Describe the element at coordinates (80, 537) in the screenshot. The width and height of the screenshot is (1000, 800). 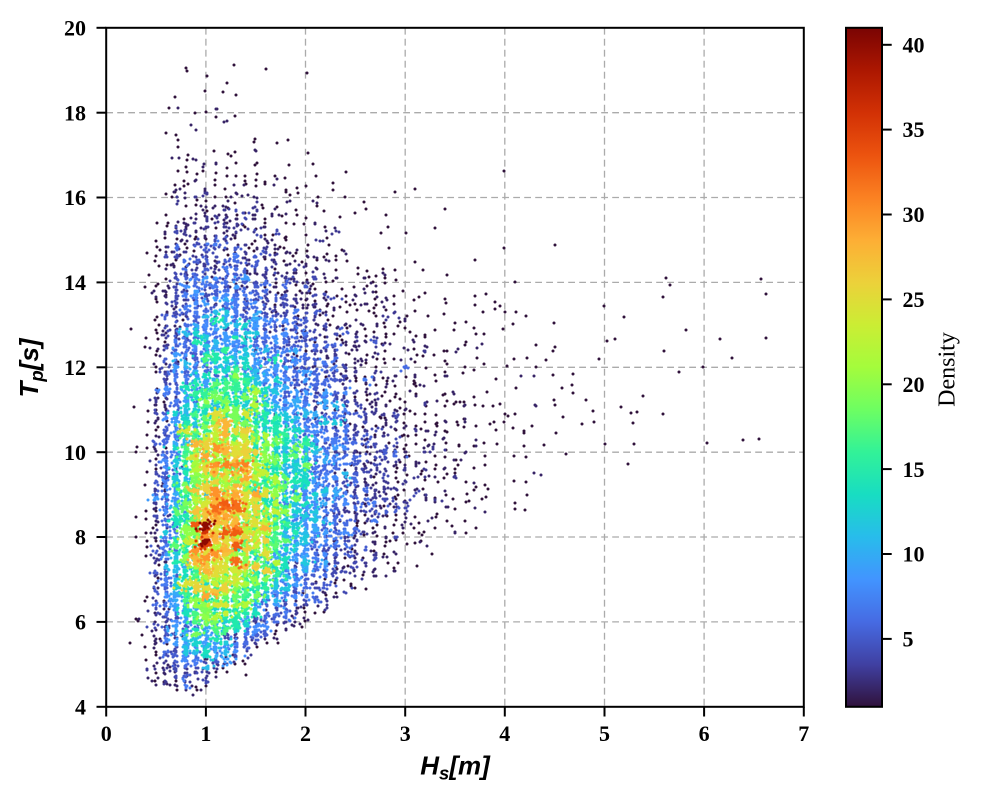
I see `svg-text: 8` at that location.